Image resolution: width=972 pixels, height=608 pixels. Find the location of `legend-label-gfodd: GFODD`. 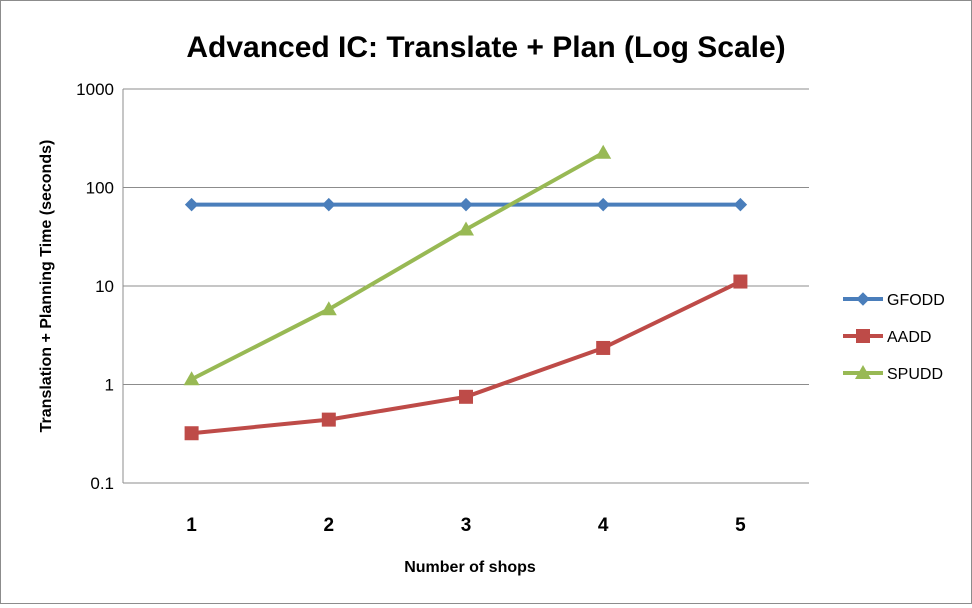

legend-label-gfodd: GFODD is located at coordinates (916, 300).